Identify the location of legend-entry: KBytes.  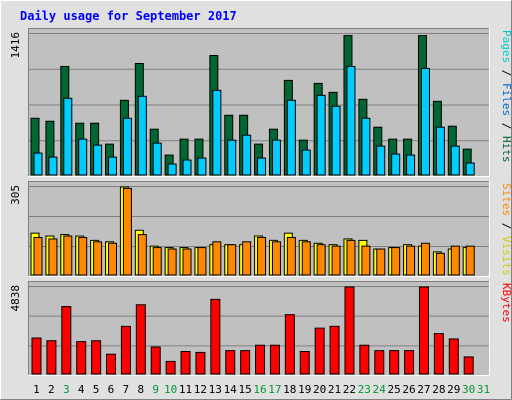
(506, 303).